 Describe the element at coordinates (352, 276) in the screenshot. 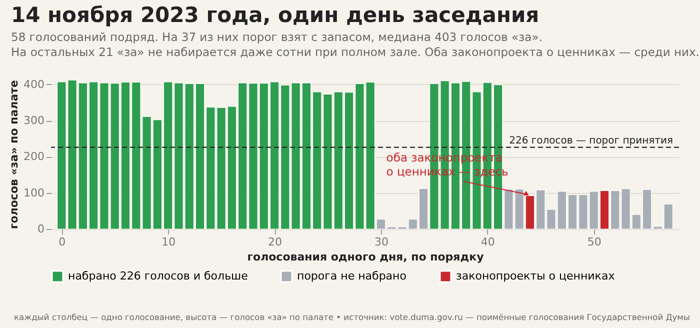

I see `legend-label: порога не набрано` at that location.